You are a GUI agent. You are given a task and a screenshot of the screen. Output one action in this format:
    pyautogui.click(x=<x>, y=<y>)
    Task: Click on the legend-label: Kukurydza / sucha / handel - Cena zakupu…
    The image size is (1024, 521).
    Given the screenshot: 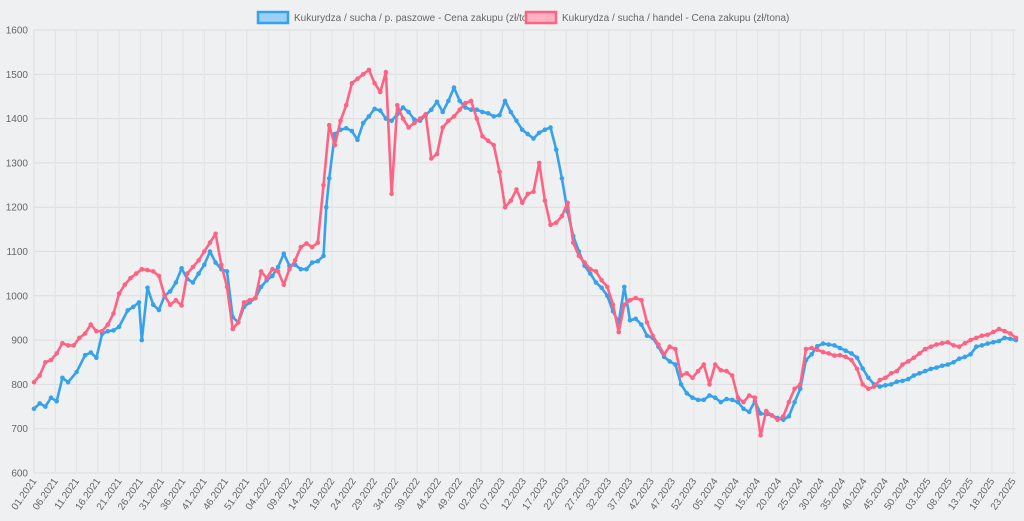 What is the action you would take?
    pyautogui.click(x=675, y=18)
    